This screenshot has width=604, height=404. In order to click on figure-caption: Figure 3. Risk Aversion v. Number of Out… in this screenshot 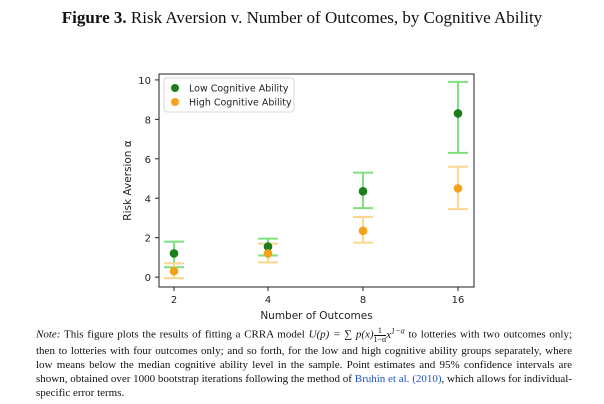, I will do `click(302, 18)`.